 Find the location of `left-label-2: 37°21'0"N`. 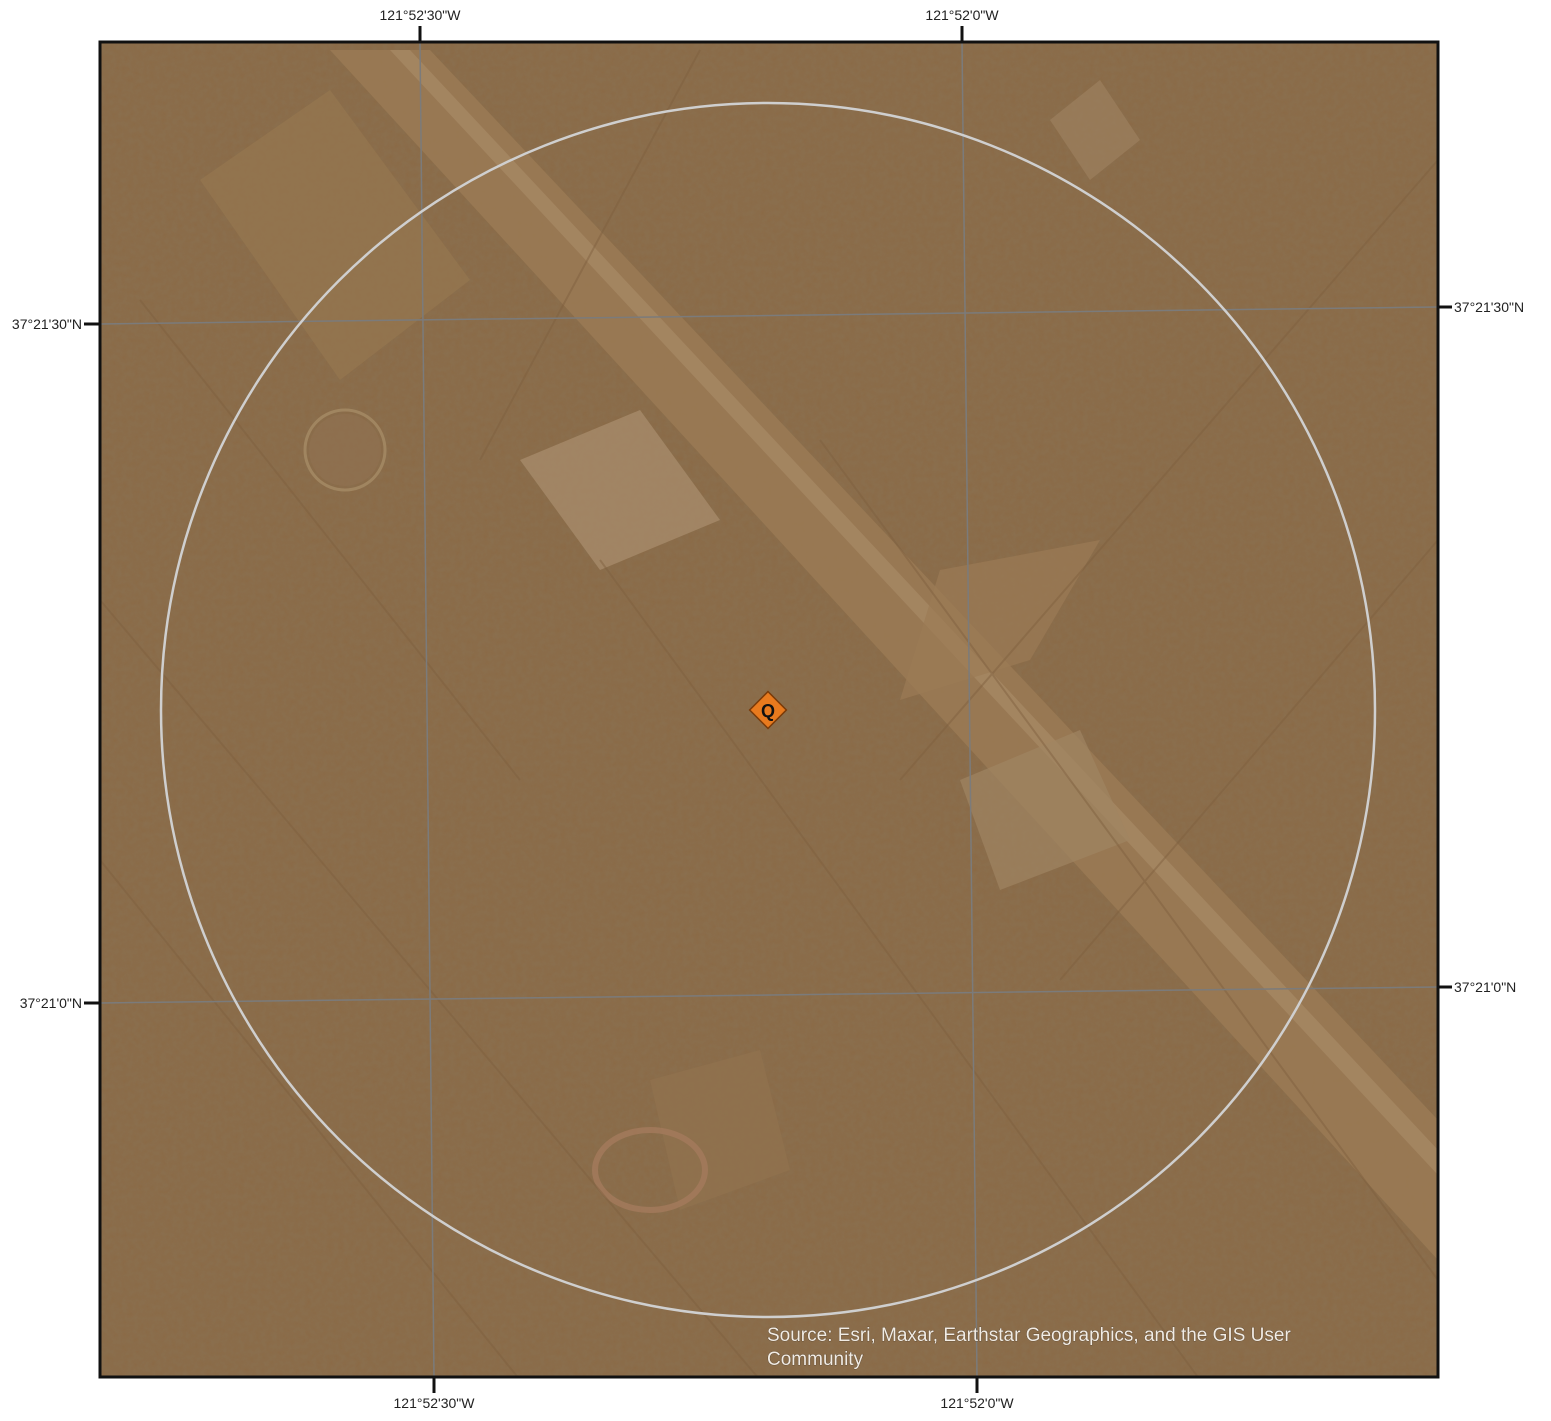

left-label-2: 37°21'0"N is located at coordinates (51, 1003).